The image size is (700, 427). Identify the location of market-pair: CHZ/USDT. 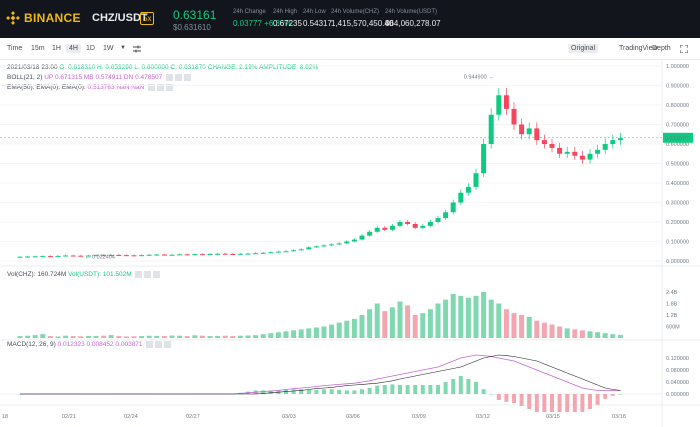
(120, 18).